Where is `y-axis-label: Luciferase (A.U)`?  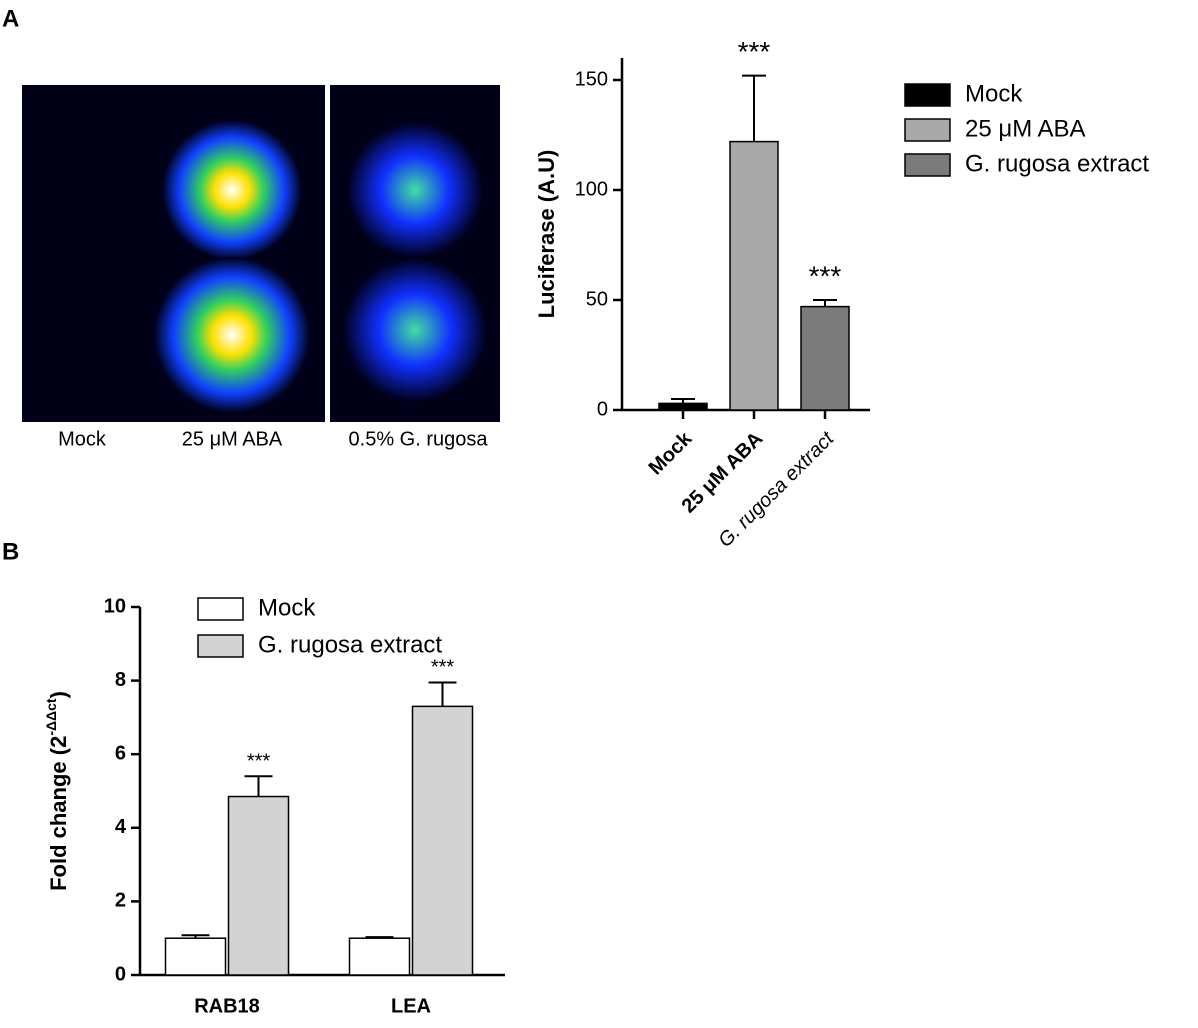 y-axis-label: Luciferase (A.U) is located at coordinates (546, 234).